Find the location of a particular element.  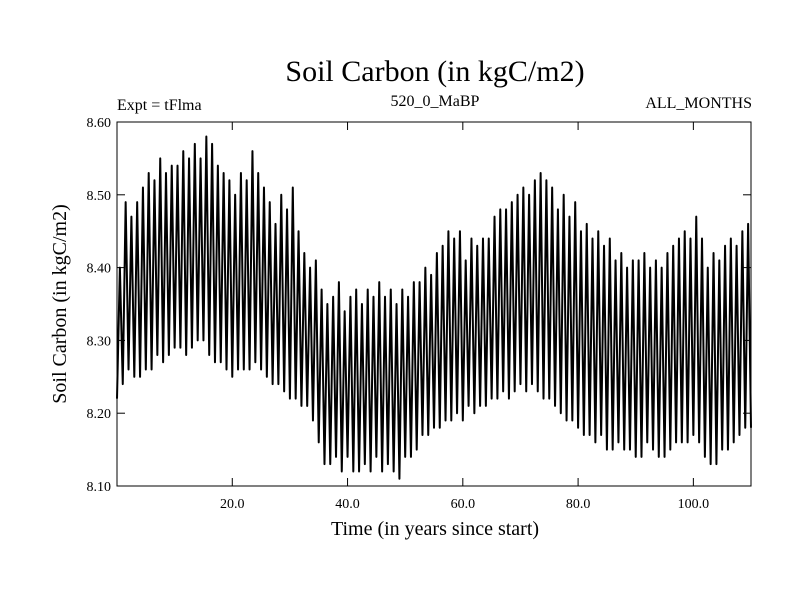

subtitle-months: ALL_MONTHS is located at coordinates (698, 103).